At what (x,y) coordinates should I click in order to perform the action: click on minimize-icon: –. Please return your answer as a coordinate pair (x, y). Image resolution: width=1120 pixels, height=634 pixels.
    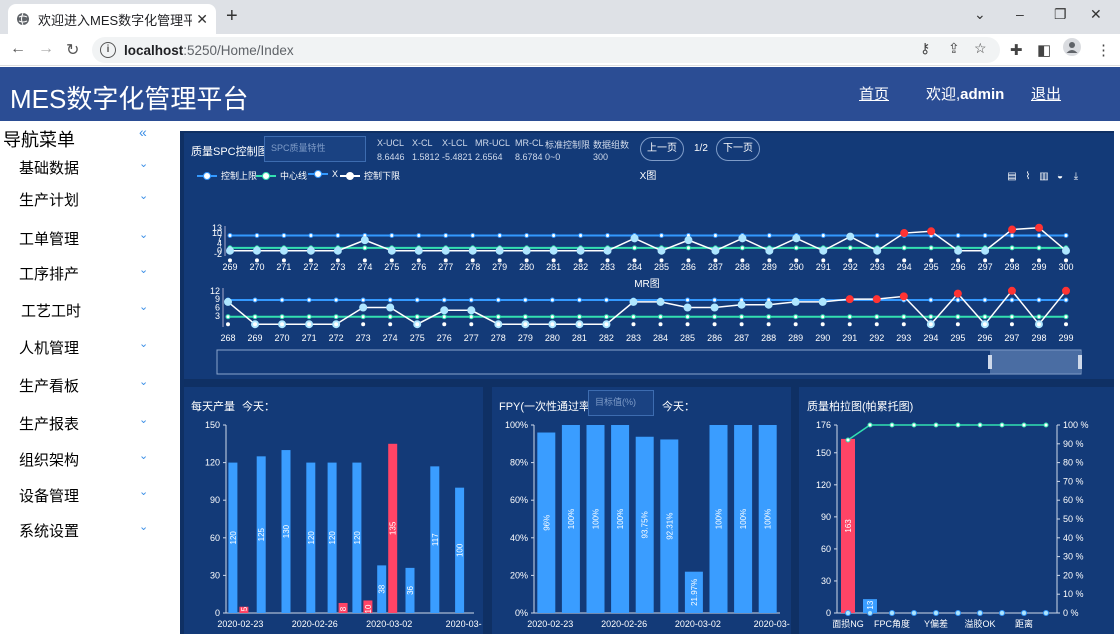
    Looking at the image, I should click on (1020, 14).